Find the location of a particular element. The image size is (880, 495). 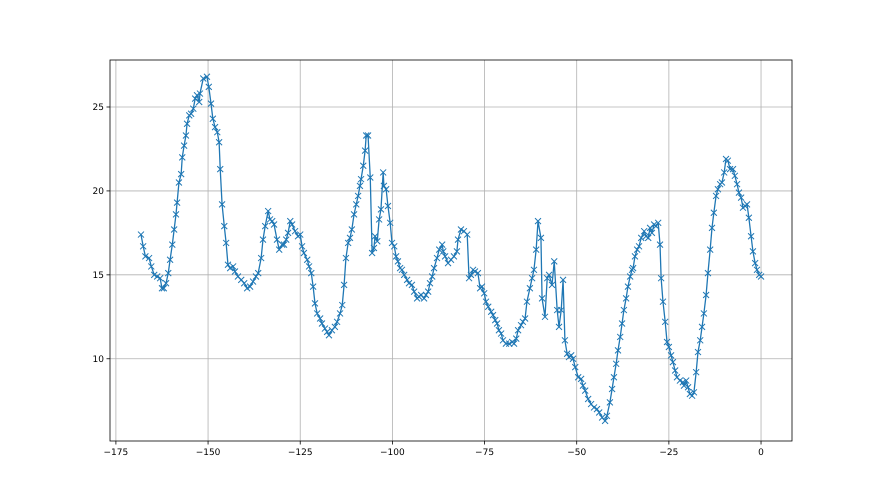

y-tick-label: 10 is located at coordinates (98, 359).